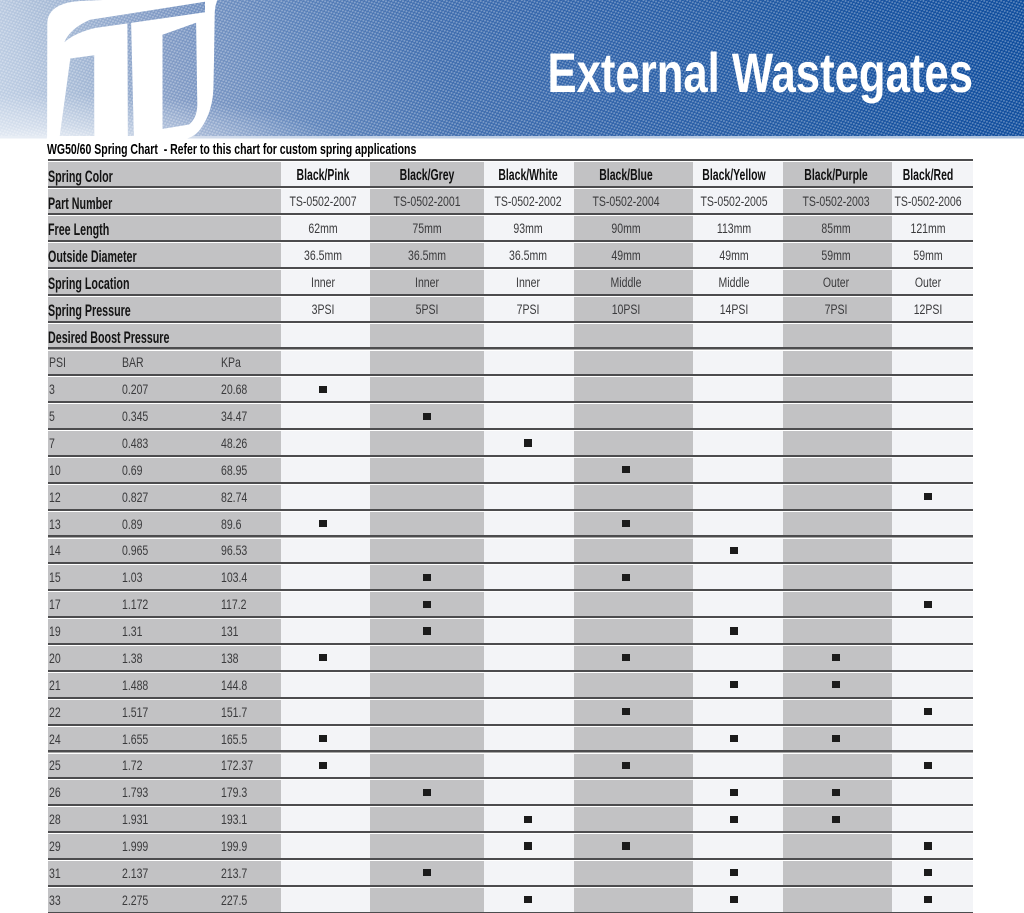  Describe the element at coordinates (760, 73) in the screenshot. I see `svg-text: External Wastegates` at that location.